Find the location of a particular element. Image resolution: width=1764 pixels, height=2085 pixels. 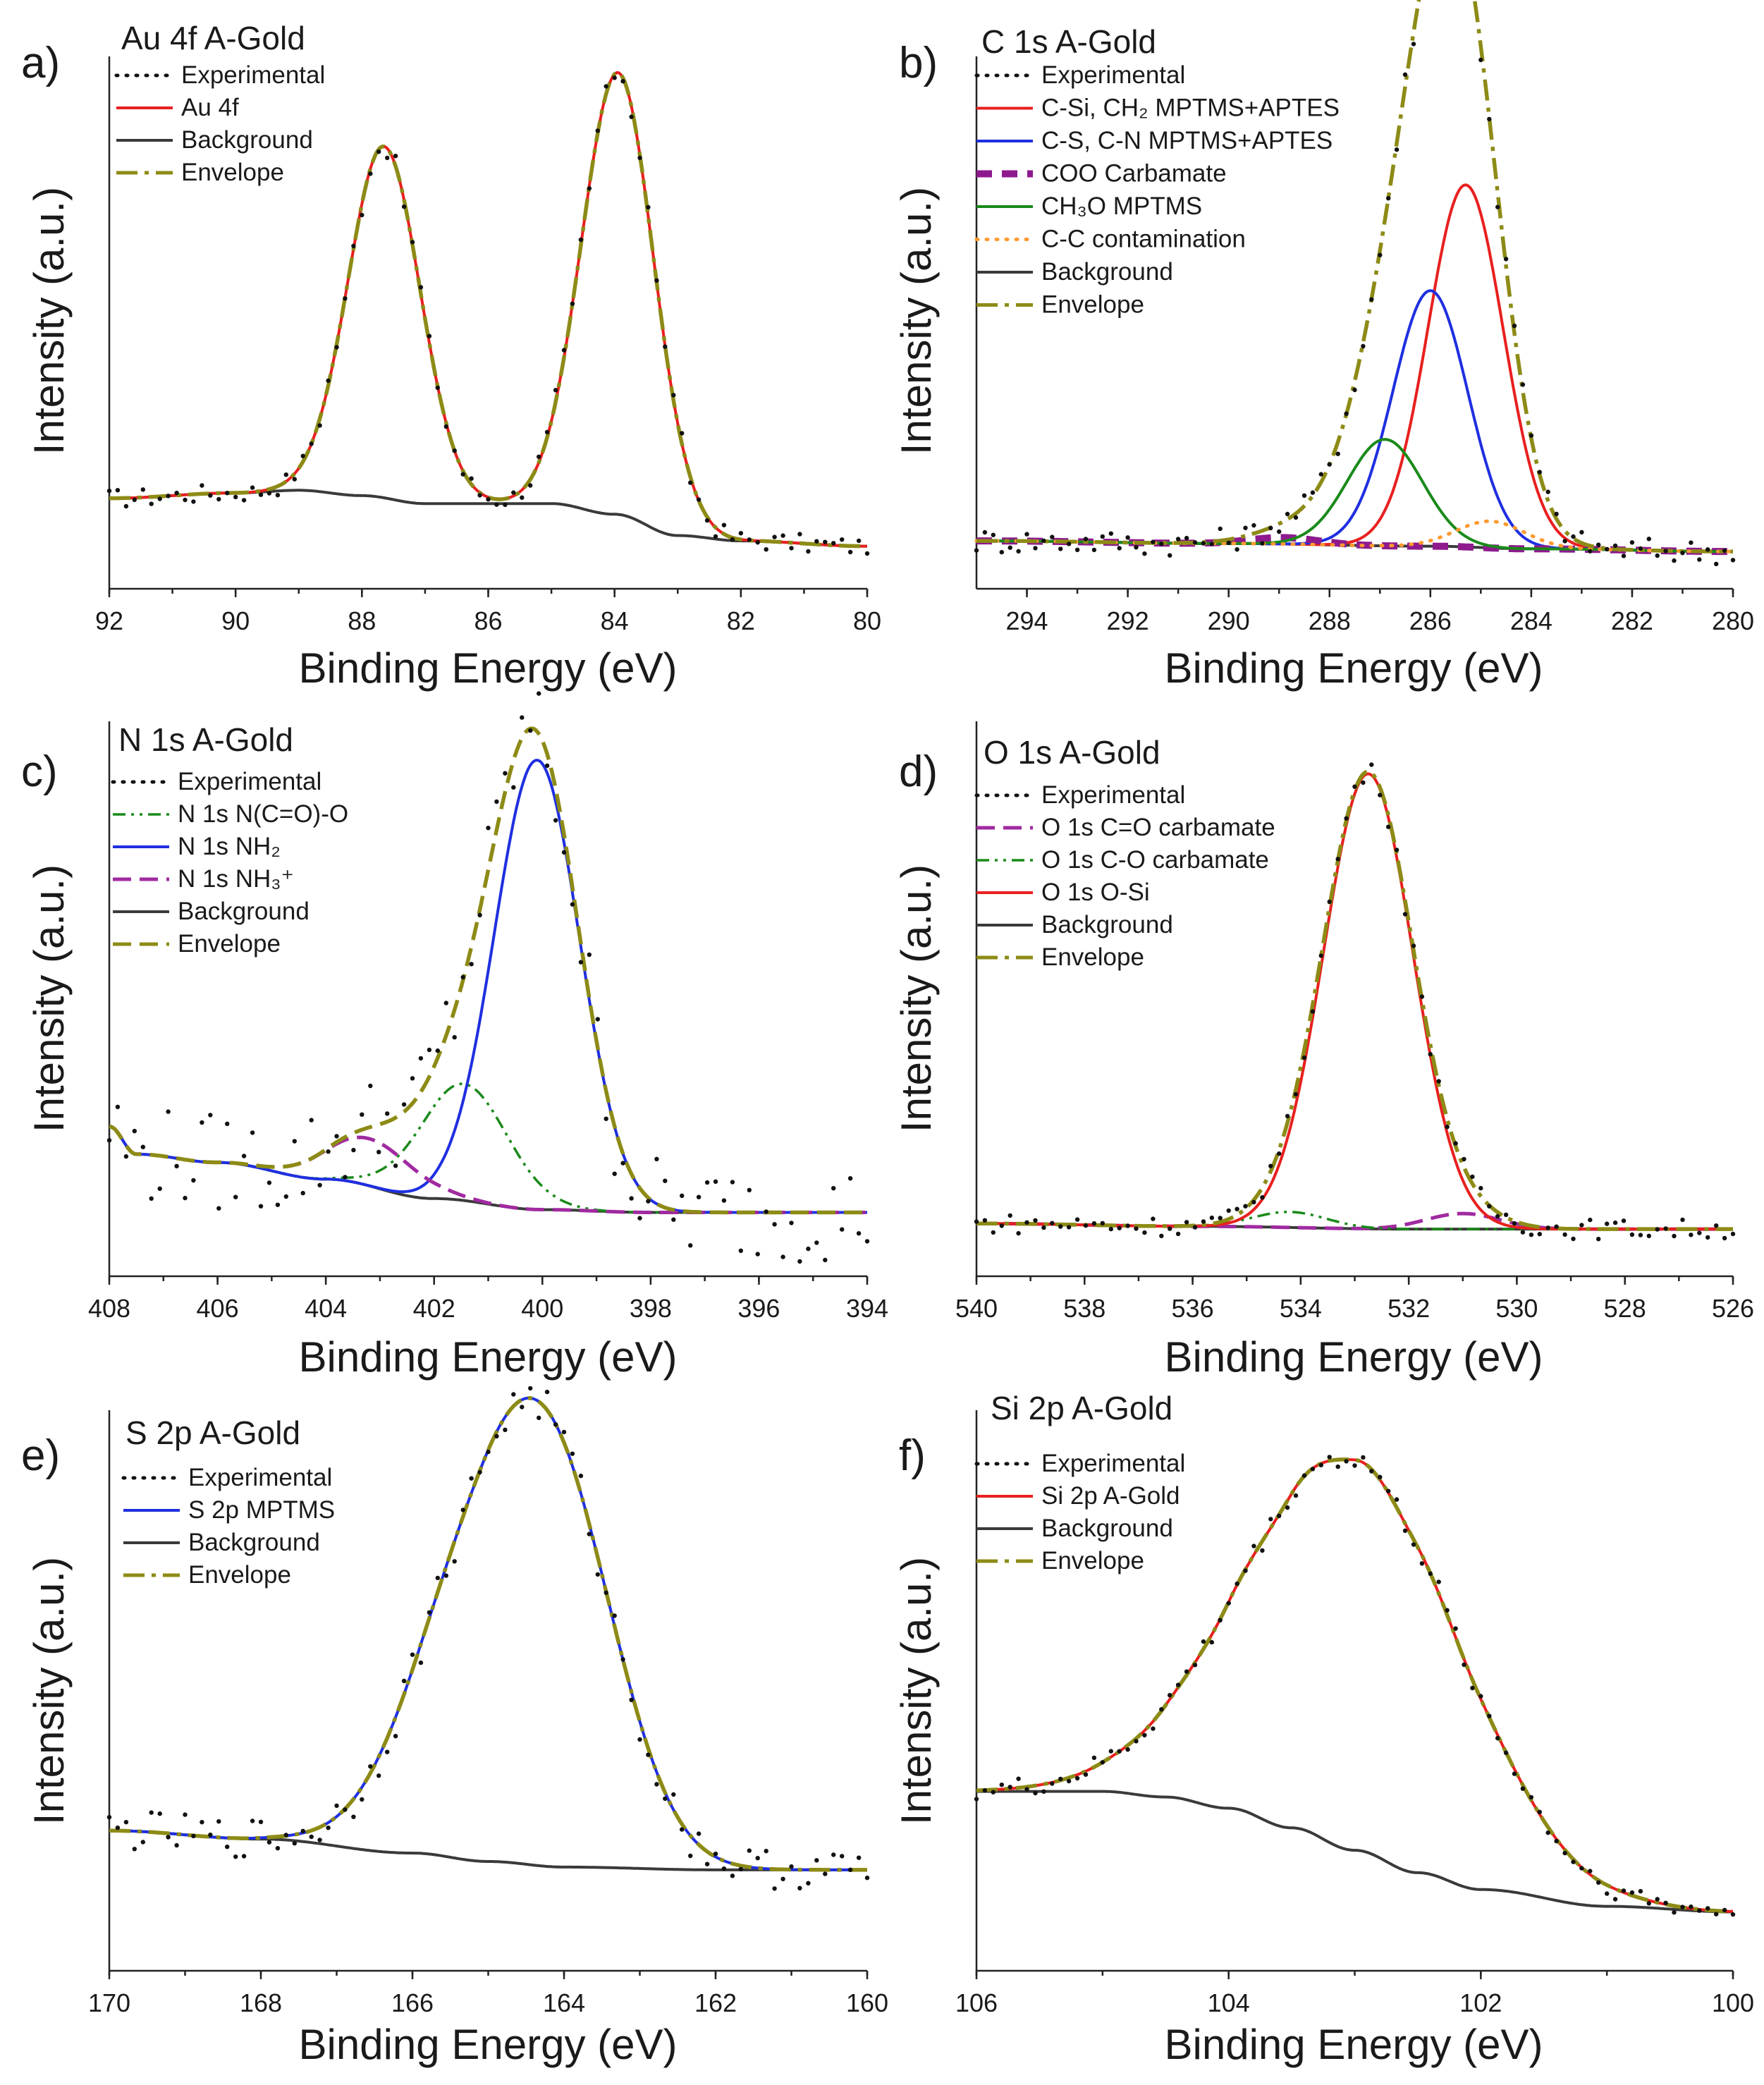

legend-label: Experimental is located at coordinates (249, 781).